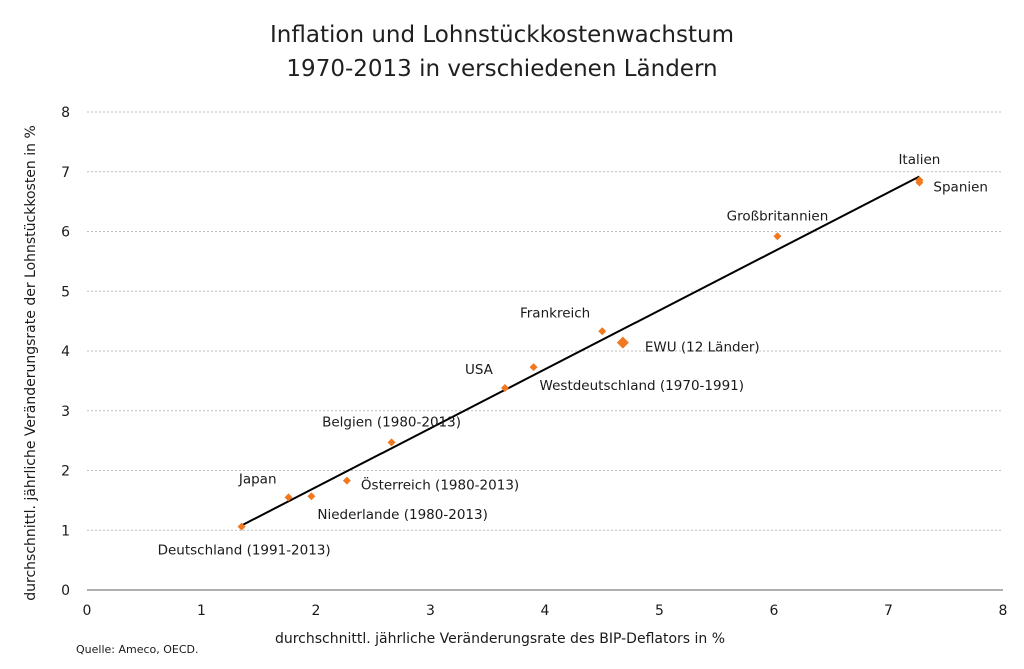 The image size is (1024, 669). I want to click on point-label: Großbritannien, so click(778, 216).